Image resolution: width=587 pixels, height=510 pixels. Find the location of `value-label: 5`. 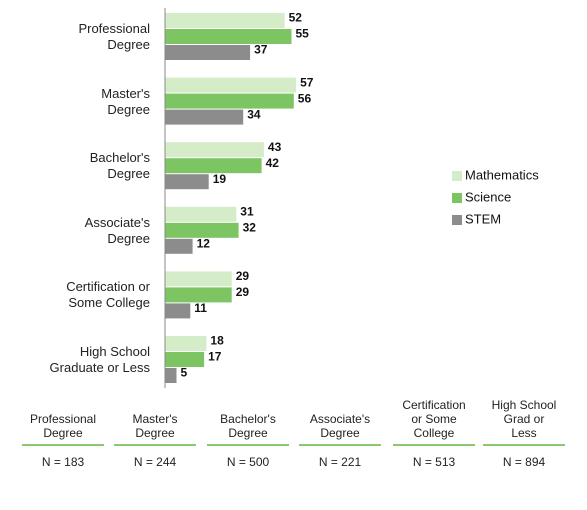

value-label: 5 is located at coordinates (184, 373).